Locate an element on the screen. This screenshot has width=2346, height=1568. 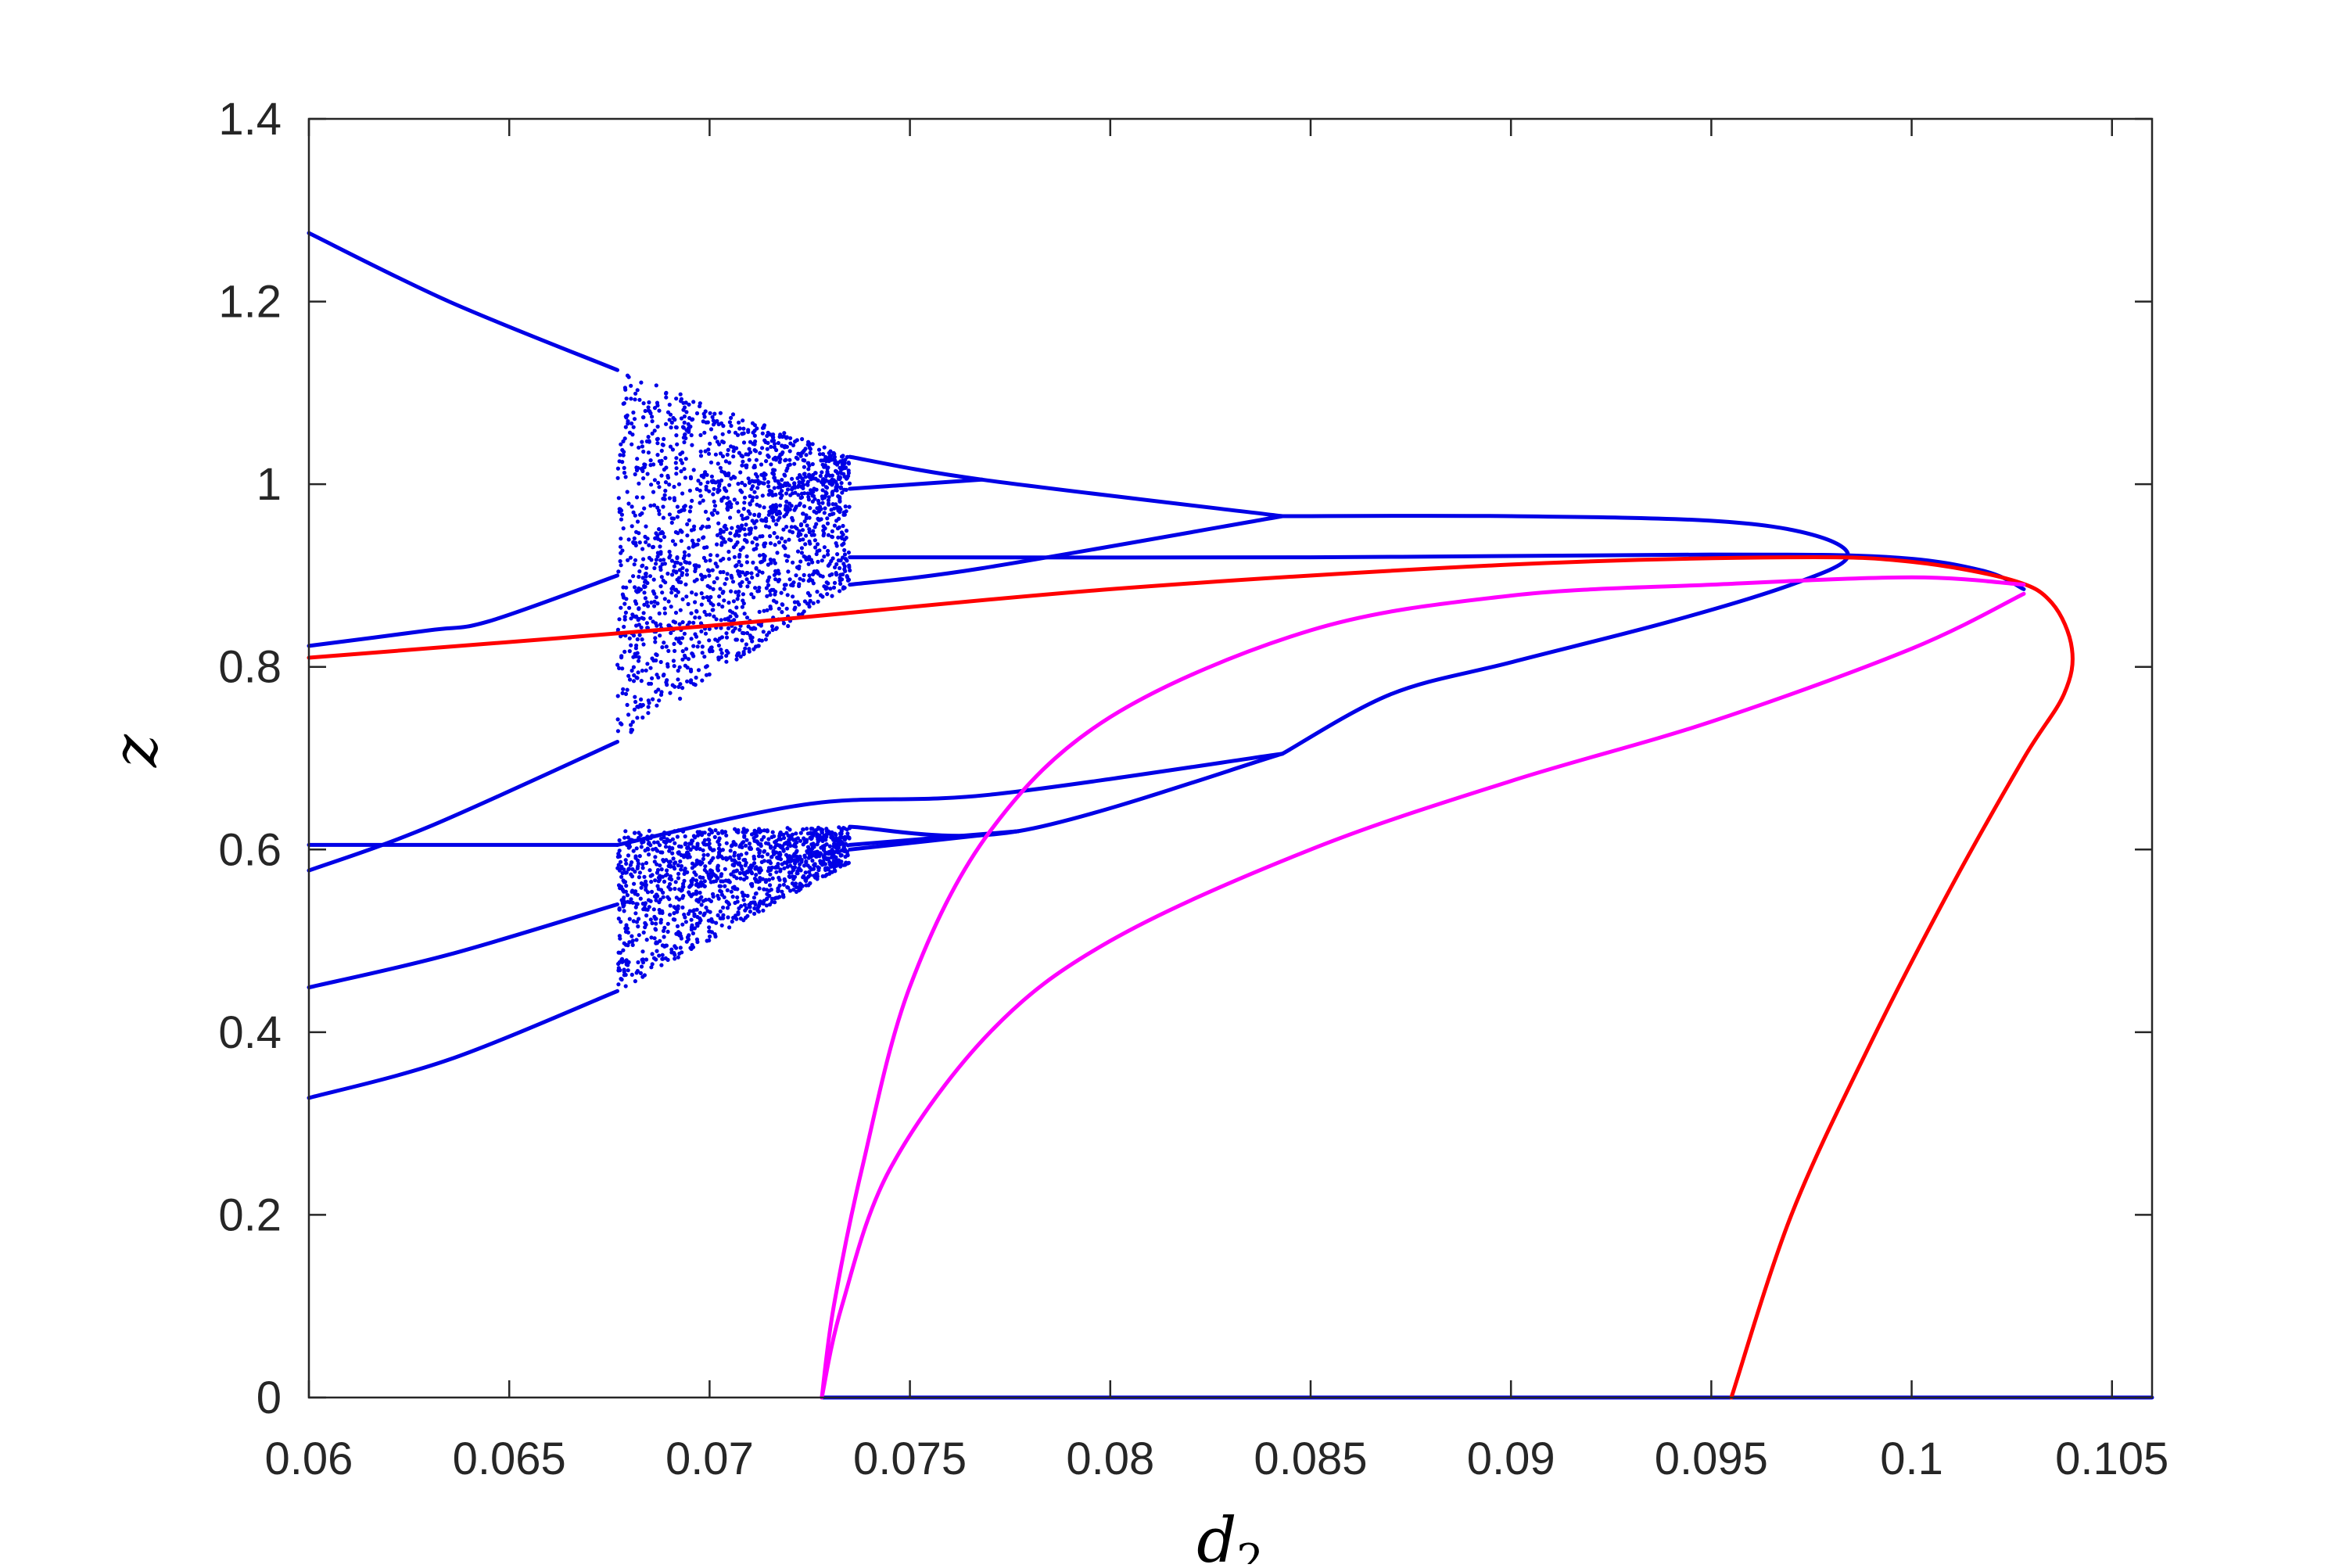
y-tick-label: 0.2 is located at coordinates (250, 1214).